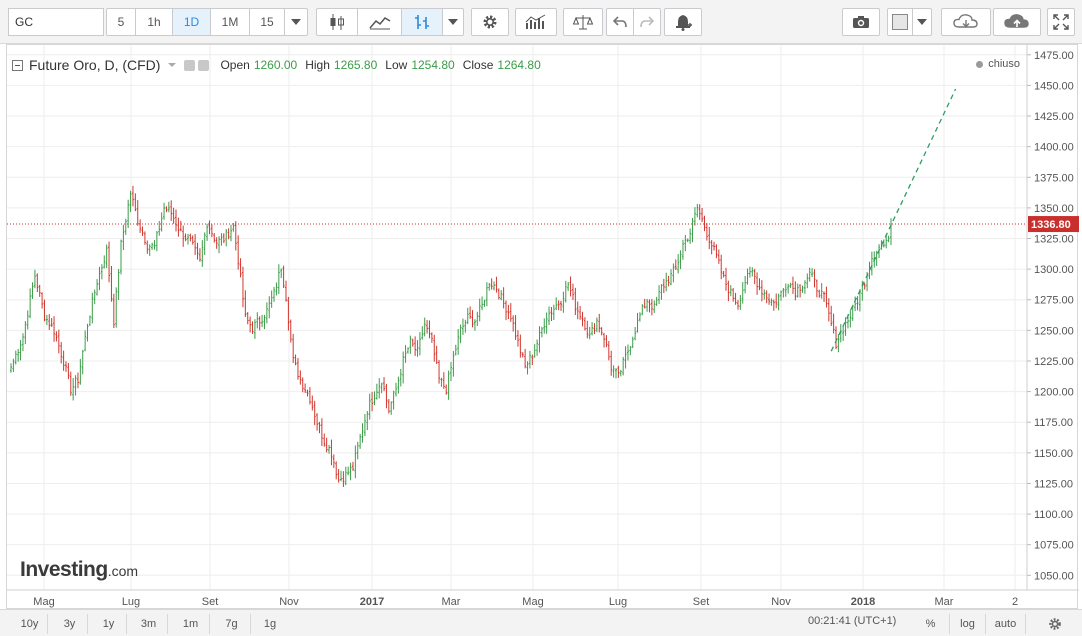  I want to click on symbol-input, so click(56, 22).